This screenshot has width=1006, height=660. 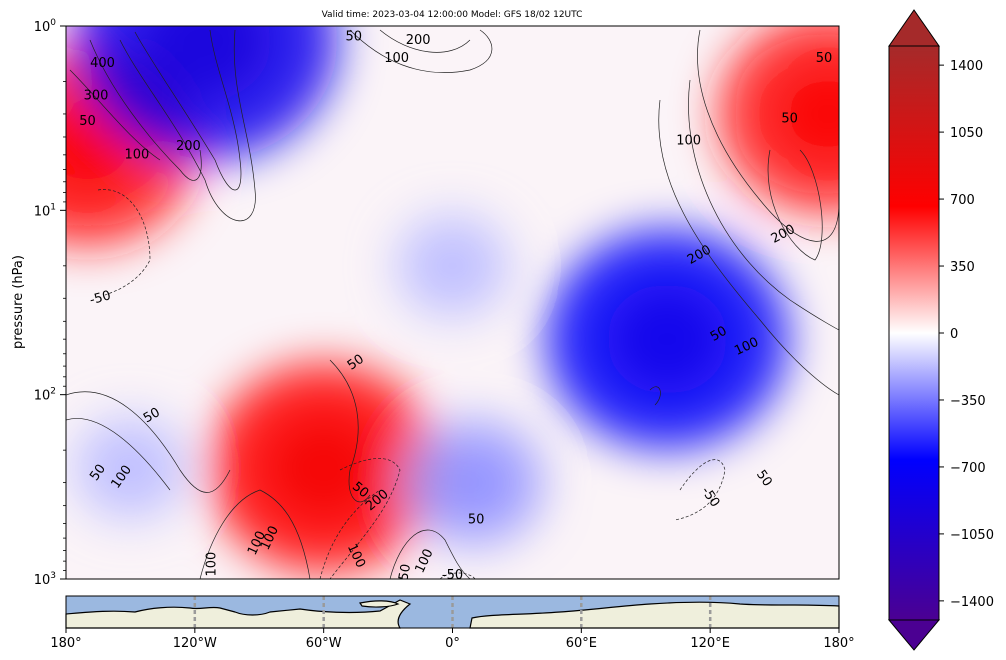 I want to click on colorbar-tick-label: −1400, so click(x=972, y=602).